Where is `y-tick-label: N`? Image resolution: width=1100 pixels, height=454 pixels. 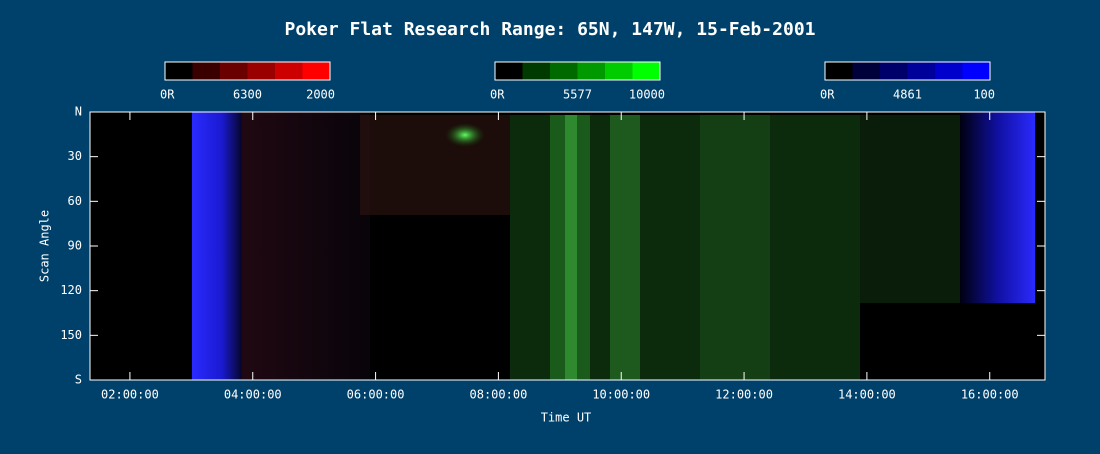 y-tick-label: N is located at coordinates (78, 112).